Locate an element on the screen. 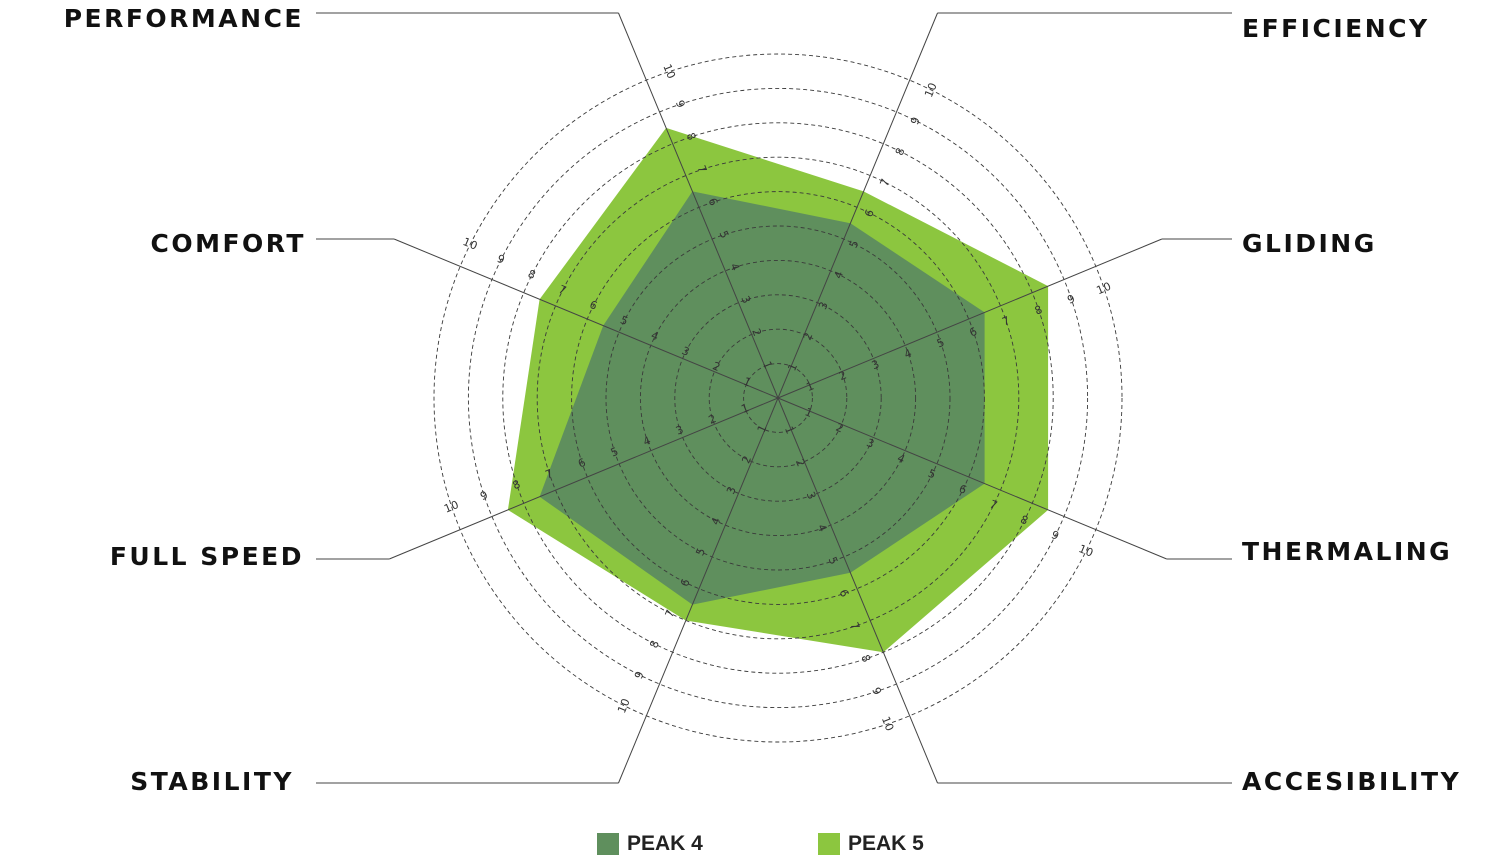 The height and width of the screenshot is (859, 1504). tick-label-efficiency-10: 10 is located at coordinates (931, 89).